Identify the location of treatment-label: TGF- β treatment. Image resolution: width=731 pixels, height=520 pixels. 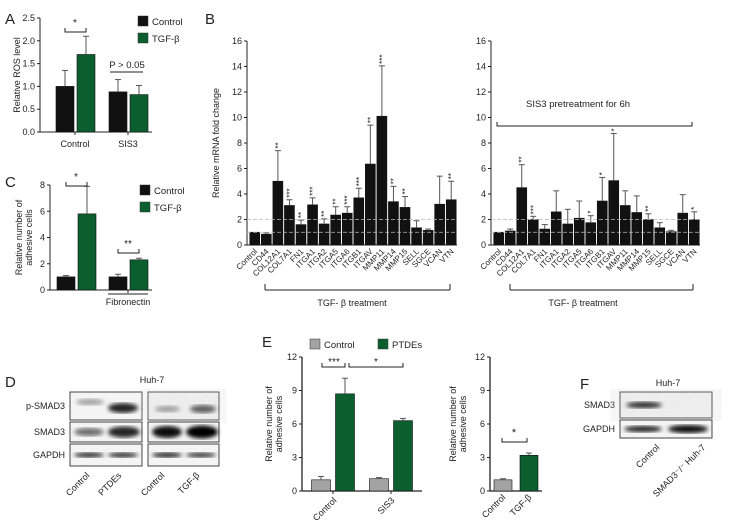
(583, 303).